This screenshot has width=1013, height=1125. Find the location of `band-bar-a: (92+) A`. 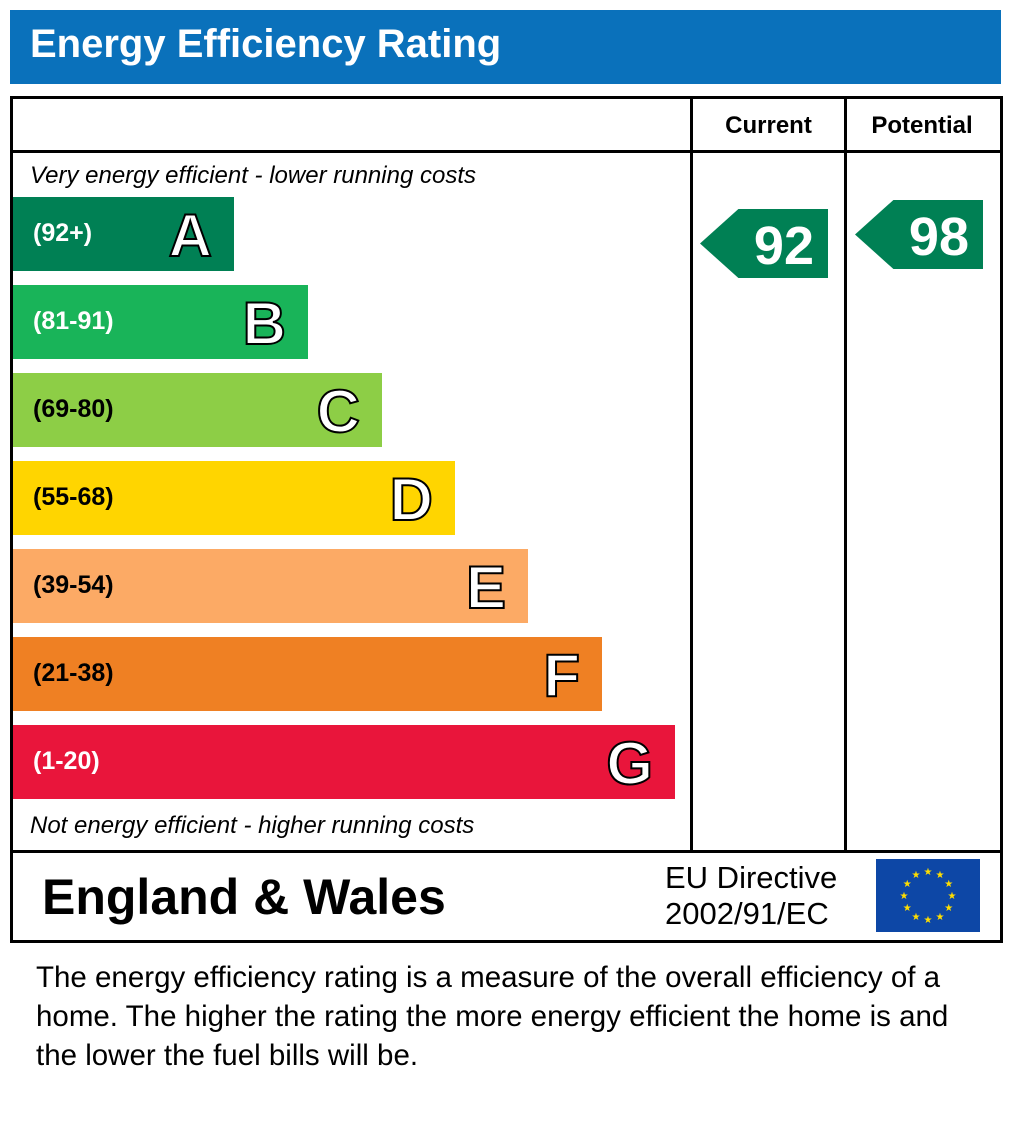

band-bar-a: (92+) A is located at coordinates (123, 234).